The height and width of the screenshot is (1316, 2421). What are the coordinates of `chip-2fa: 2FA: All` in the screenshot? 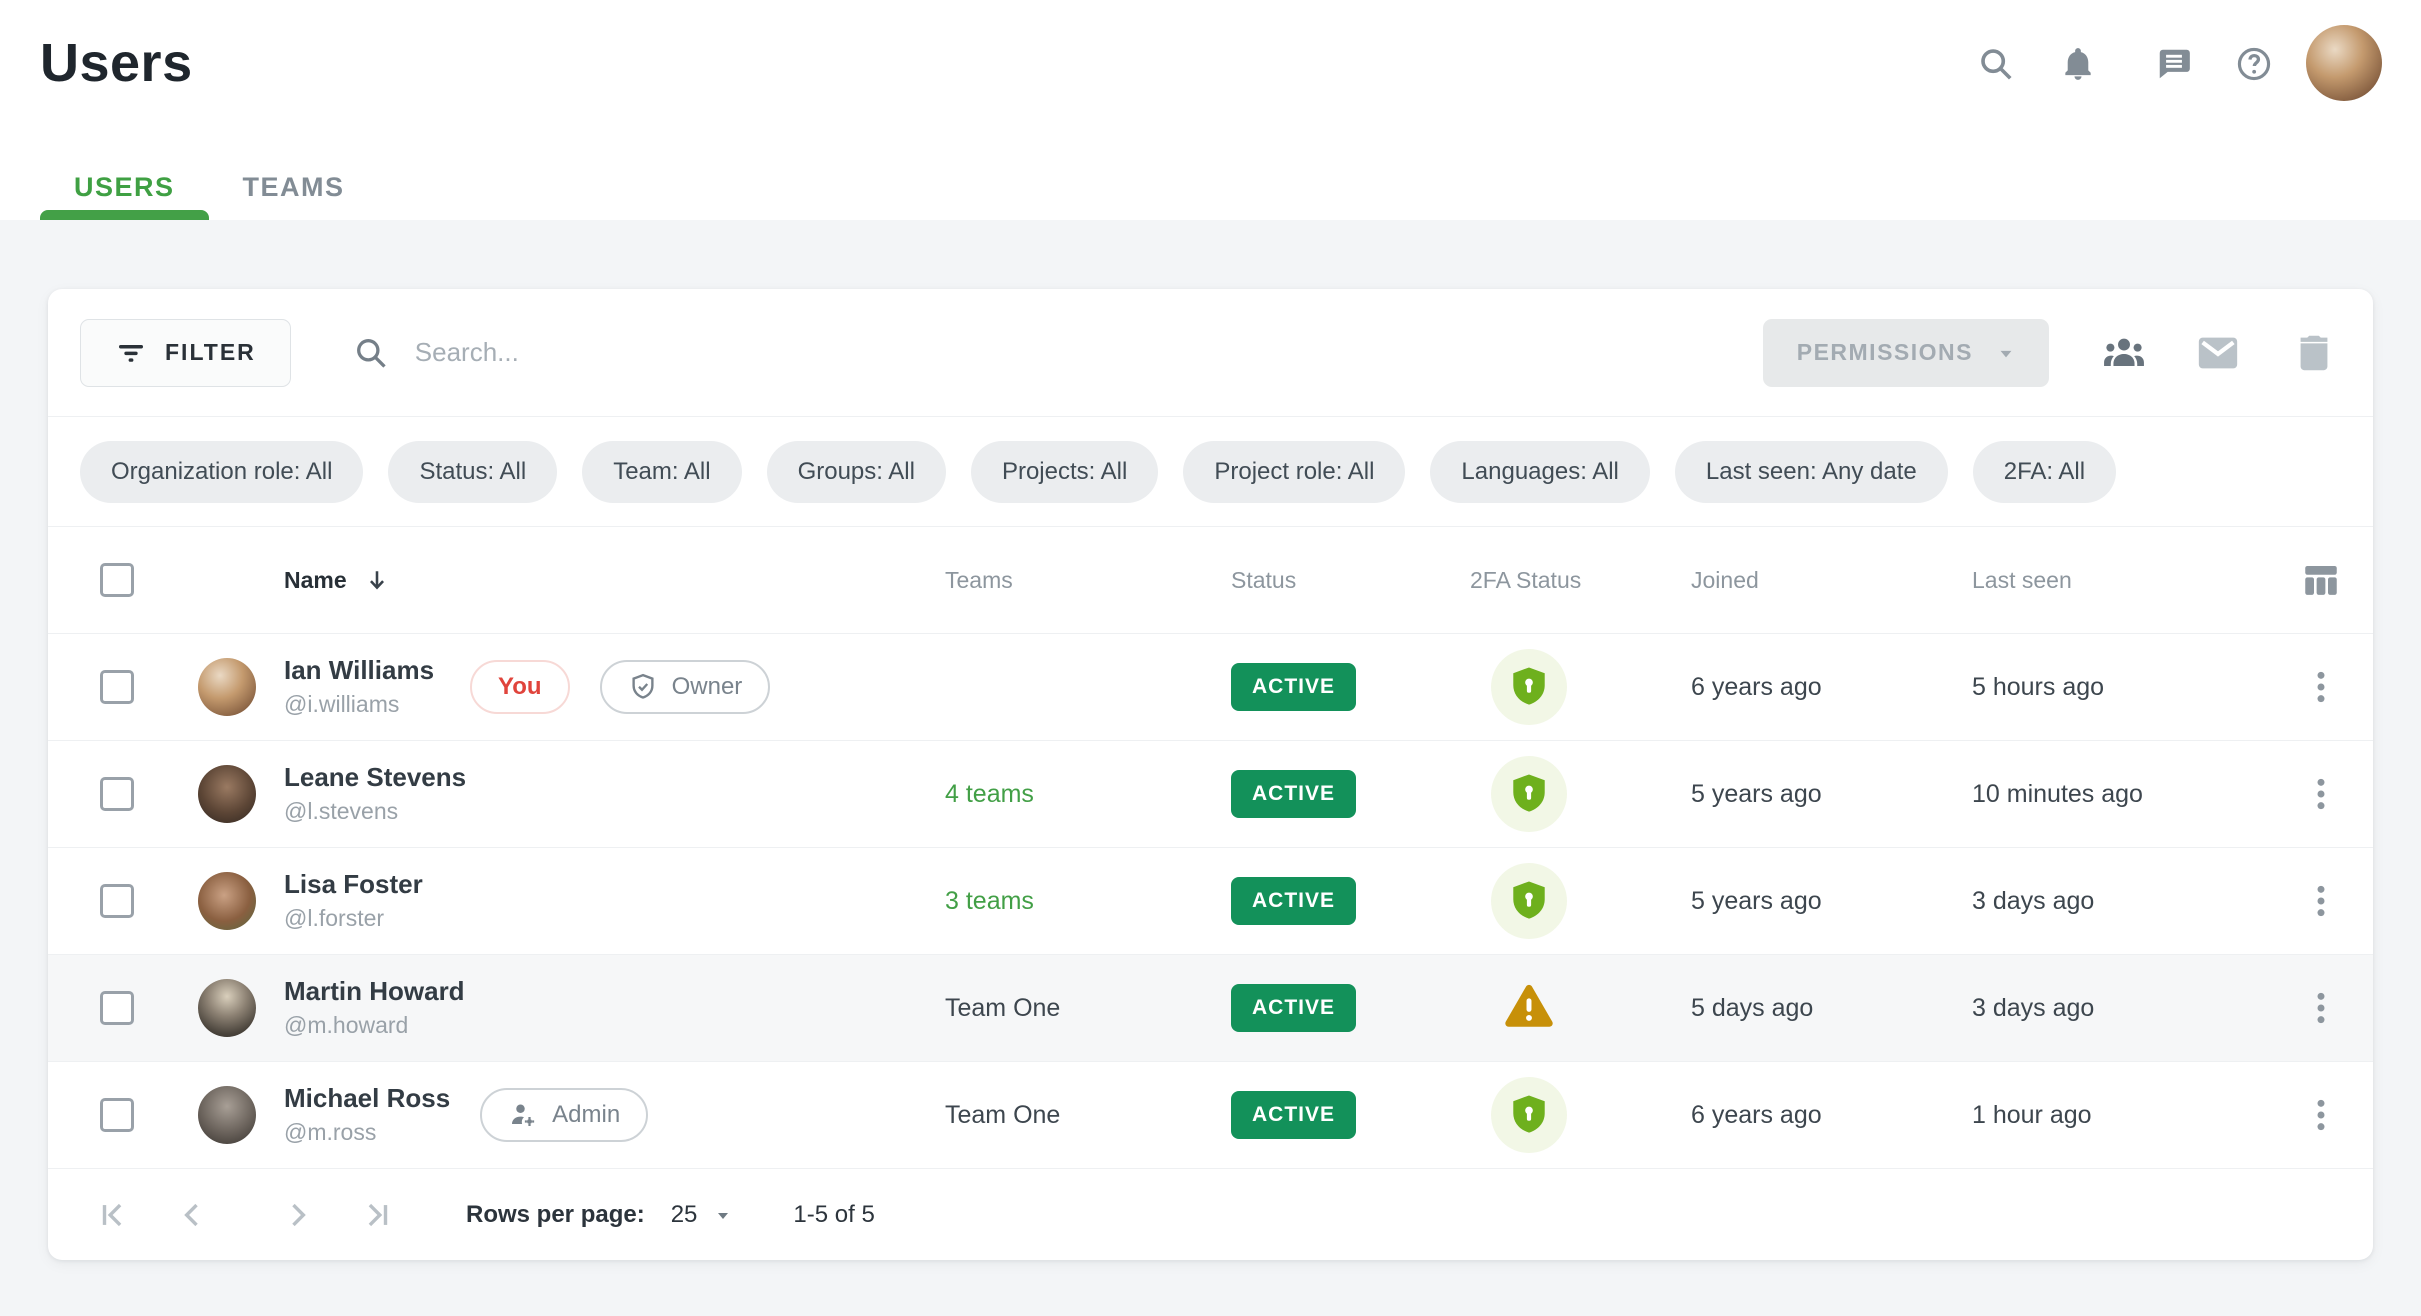 It's located at (2044, 471).